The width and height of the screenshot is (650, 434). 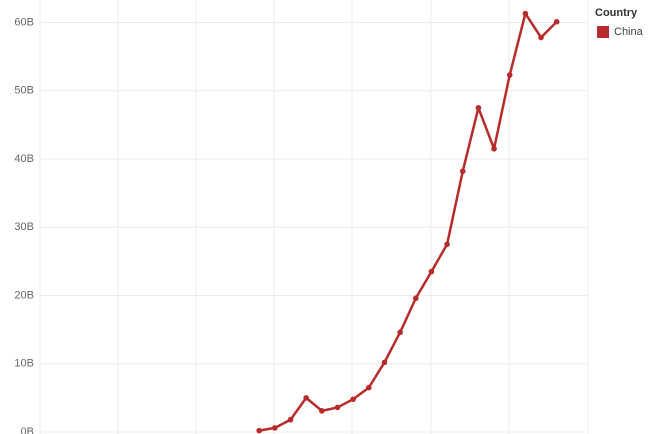 I want to click on legend-label: China, so click(x=629, y=32).